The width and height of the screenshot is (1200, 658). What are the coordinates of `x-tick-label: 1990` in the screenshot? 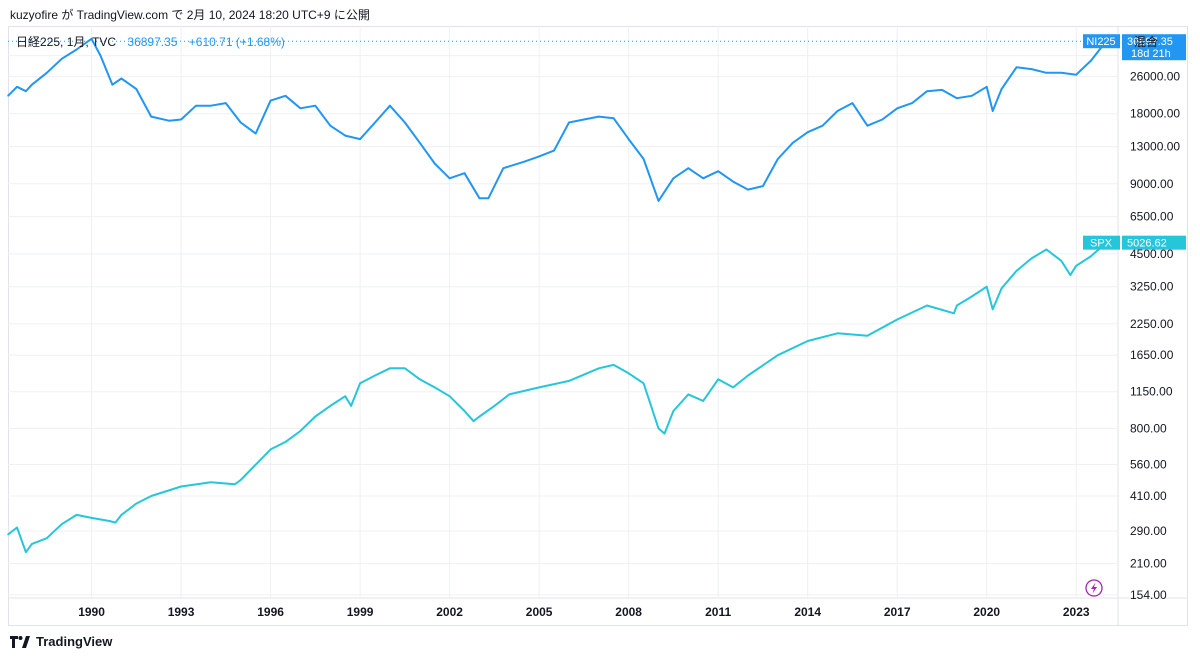 It's located at (91, 612).